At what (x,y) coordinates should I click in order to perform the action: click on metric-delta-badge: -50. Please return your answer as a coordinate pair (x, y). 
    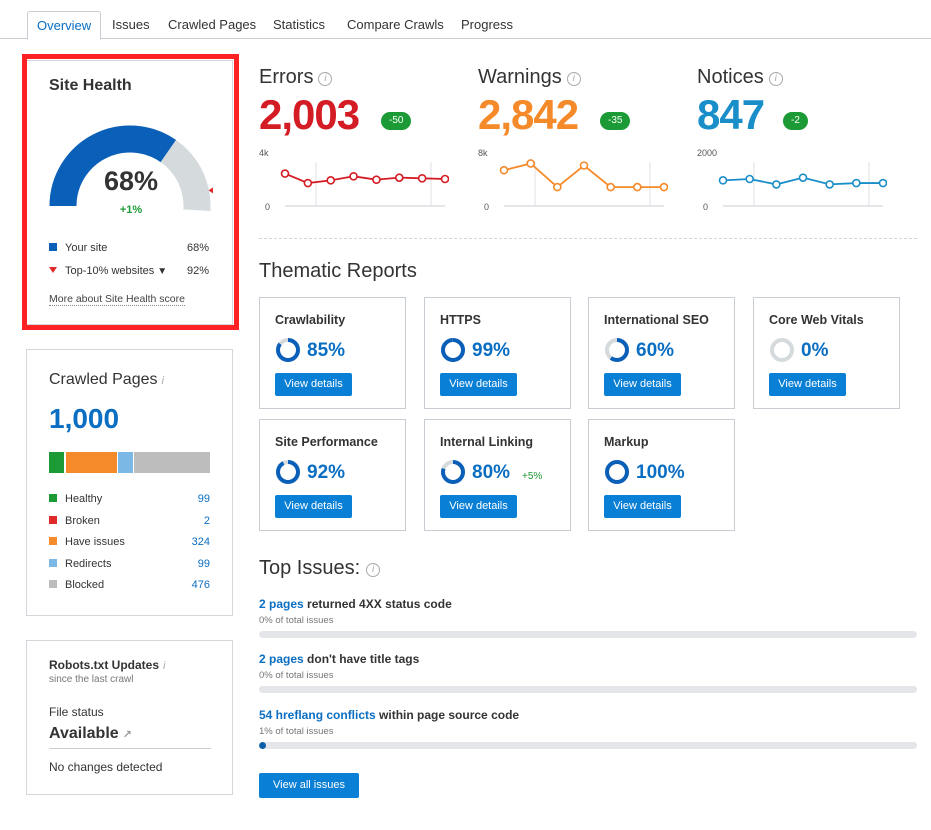
    Looking at the image, I should click on (396, 121).